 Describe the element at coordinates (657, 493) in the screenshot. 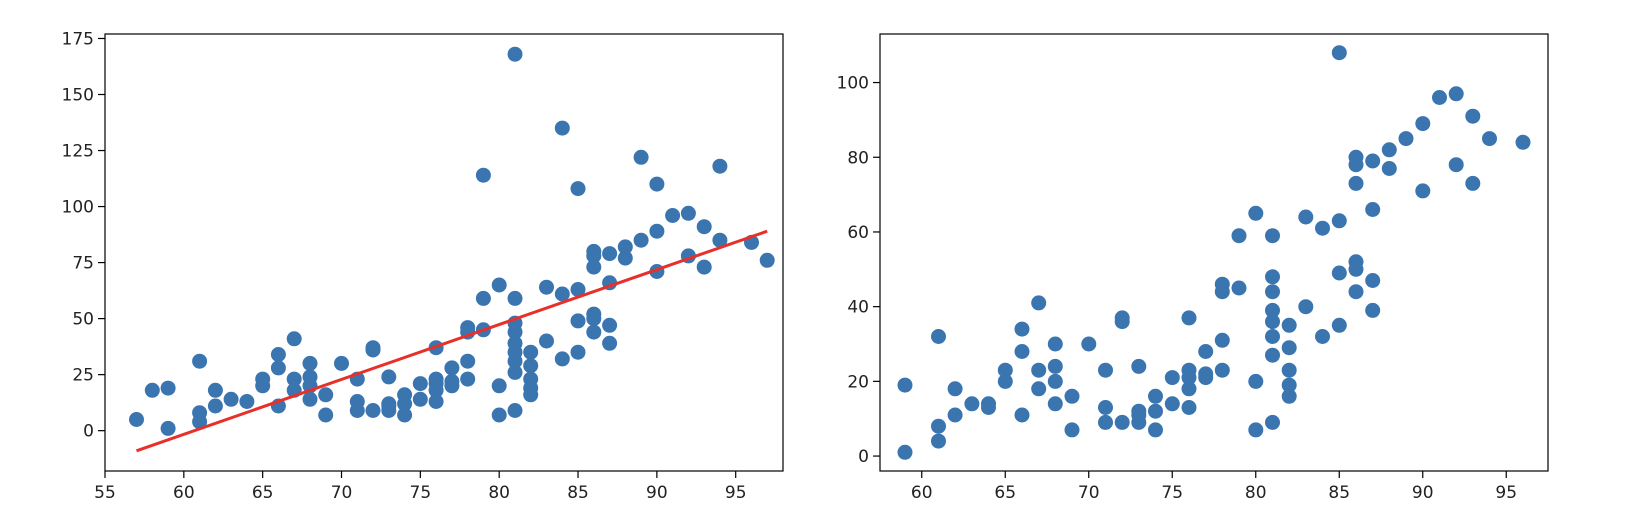

I see `x-tick-label: 90` at that location.